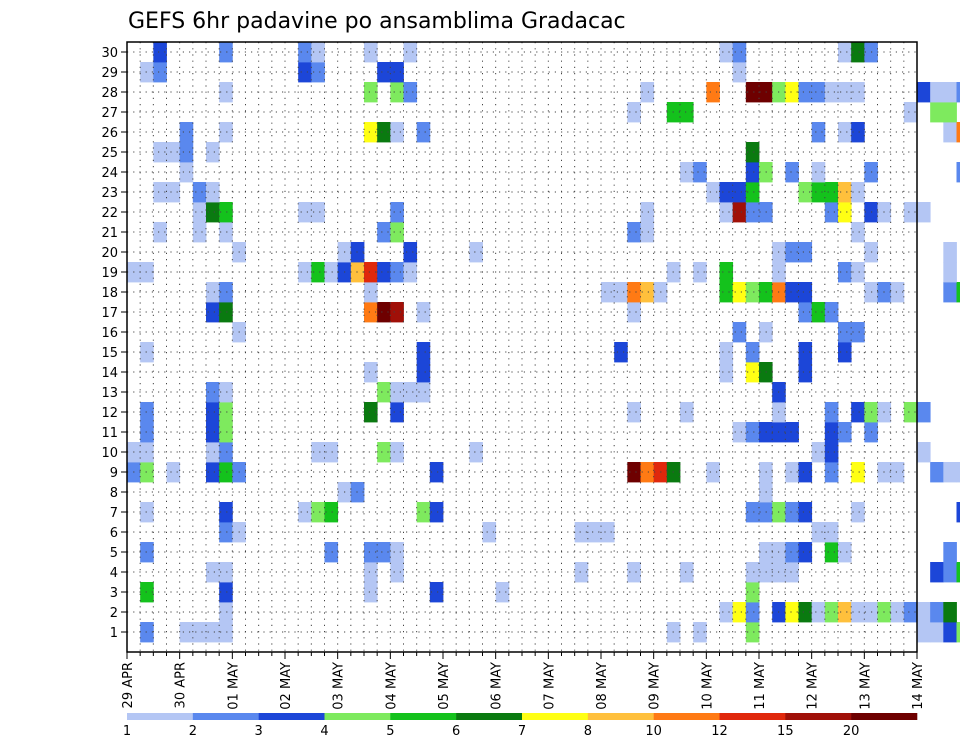 The height and width of the screenshot is (742, 960). Describe the element at coordinates (259, 731) in the screenshot. I see `colorbar-label: 3` at that location.